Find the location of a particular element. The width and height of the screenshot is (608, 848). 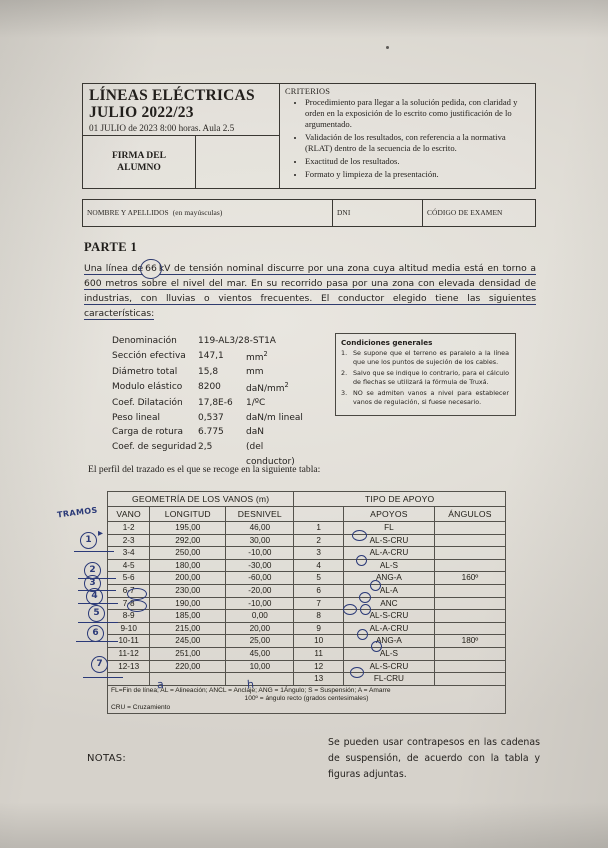

table-row: 6-7 230,00 -20,00 6 AL-A is located at coordinates (306, 590).